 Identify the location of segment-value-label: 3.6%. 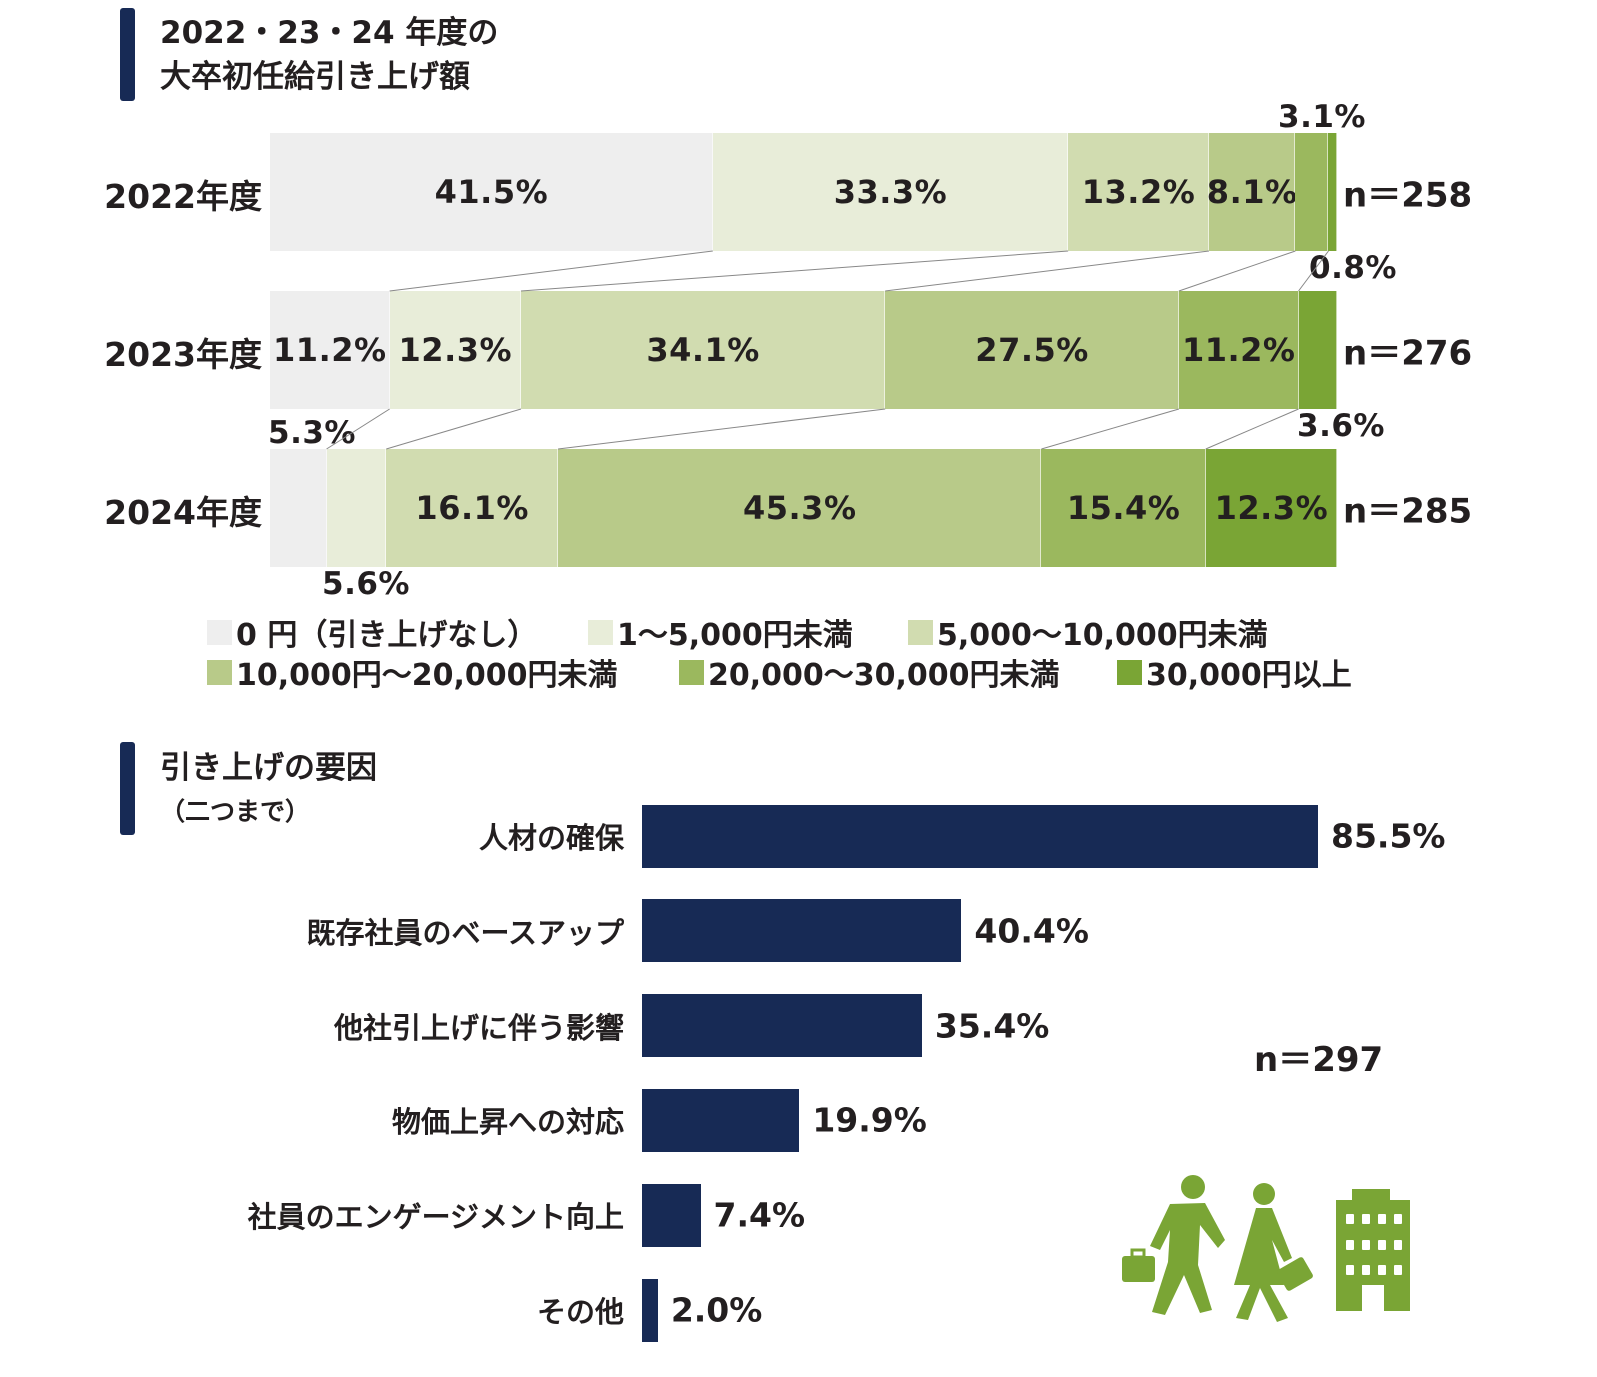
(1341, 426).